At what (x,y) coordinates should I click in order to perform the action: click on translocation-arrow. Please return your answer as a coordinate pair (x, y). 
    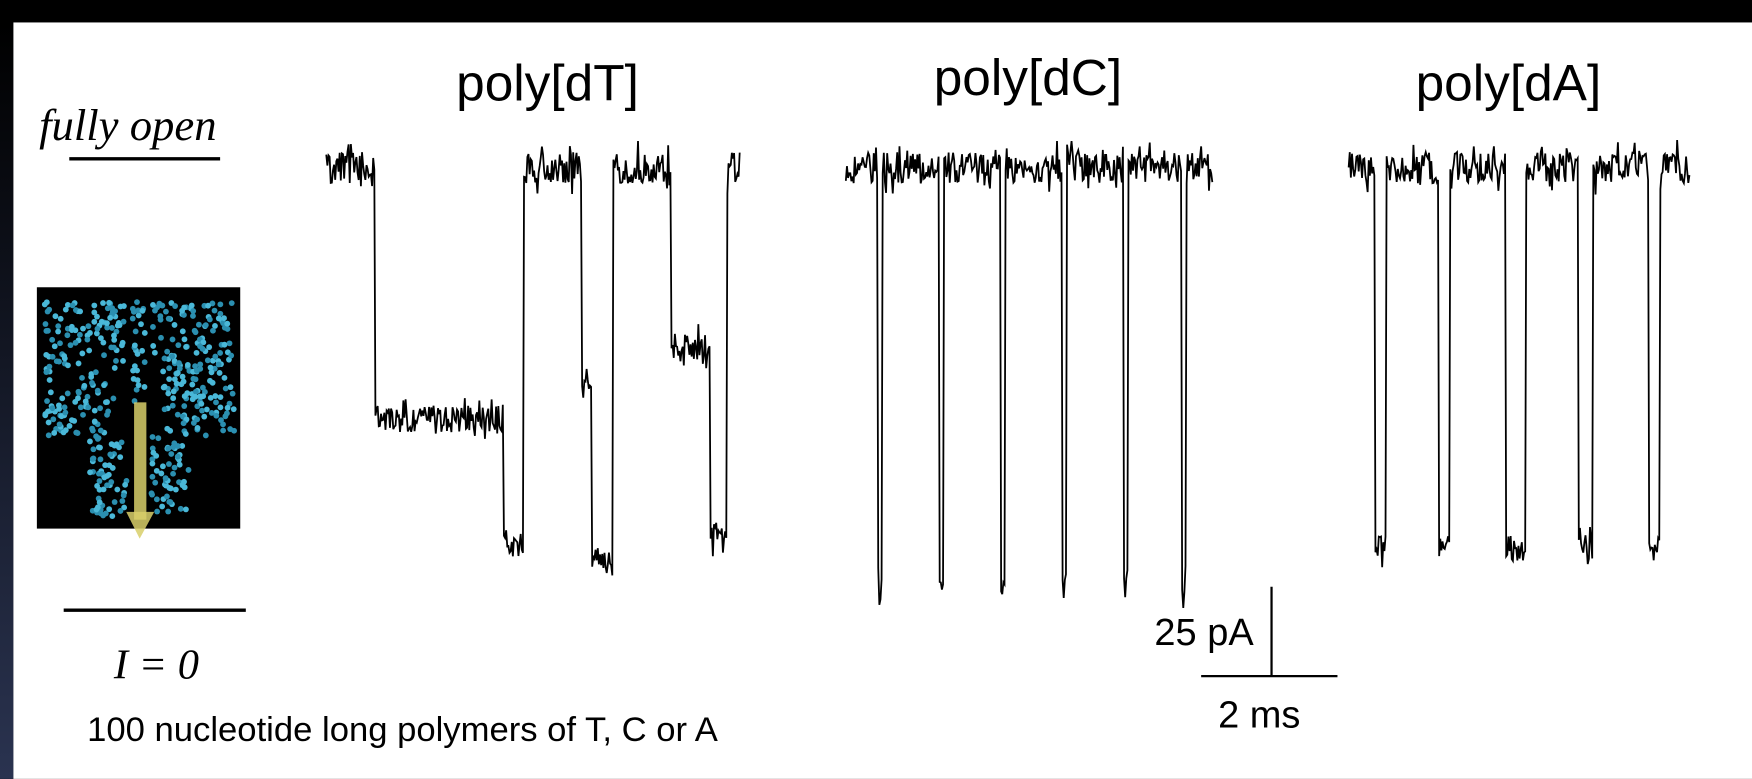
    Looking at the image, I should click on (140, 461).